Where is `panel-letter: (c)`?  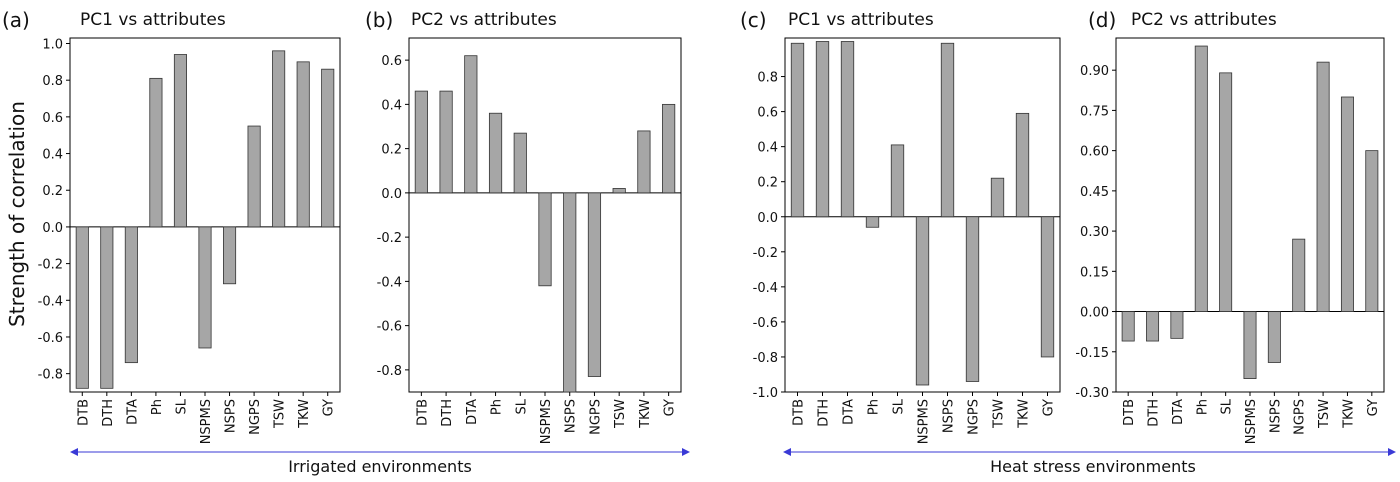 panel-letter: (c) is located at coordinates (753, 20).